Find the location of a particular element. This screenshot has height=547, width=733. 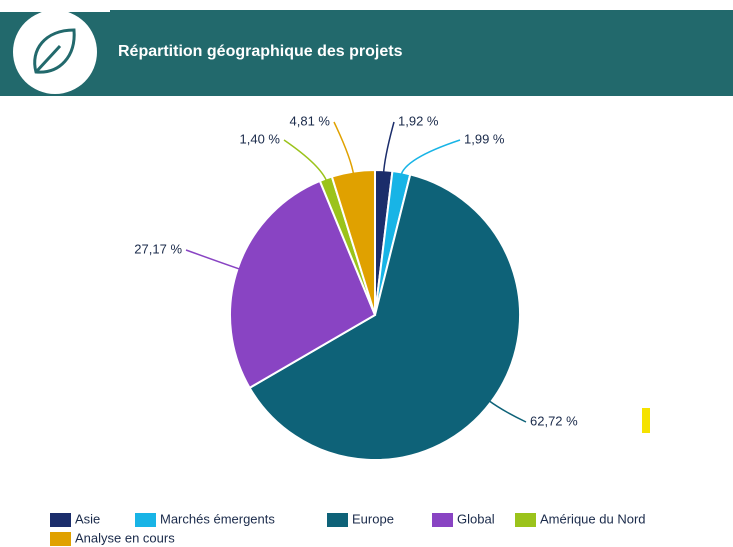

data-label: 62,72 % is located at coordinates (554, 420).